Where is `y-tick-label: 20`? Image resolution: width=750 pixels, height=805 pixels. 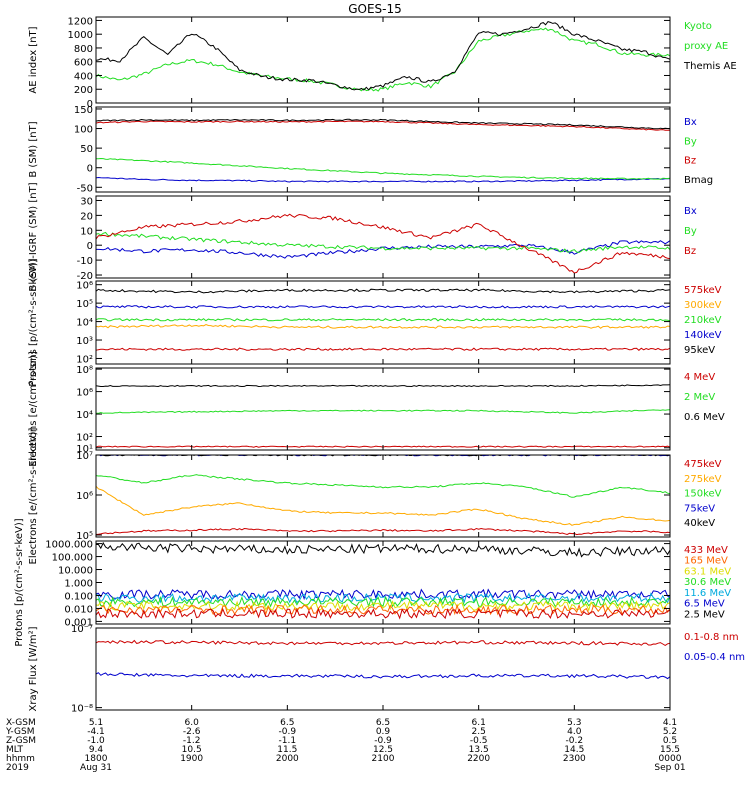 y-tick-label: 20 is located at coordinates (86, 216).